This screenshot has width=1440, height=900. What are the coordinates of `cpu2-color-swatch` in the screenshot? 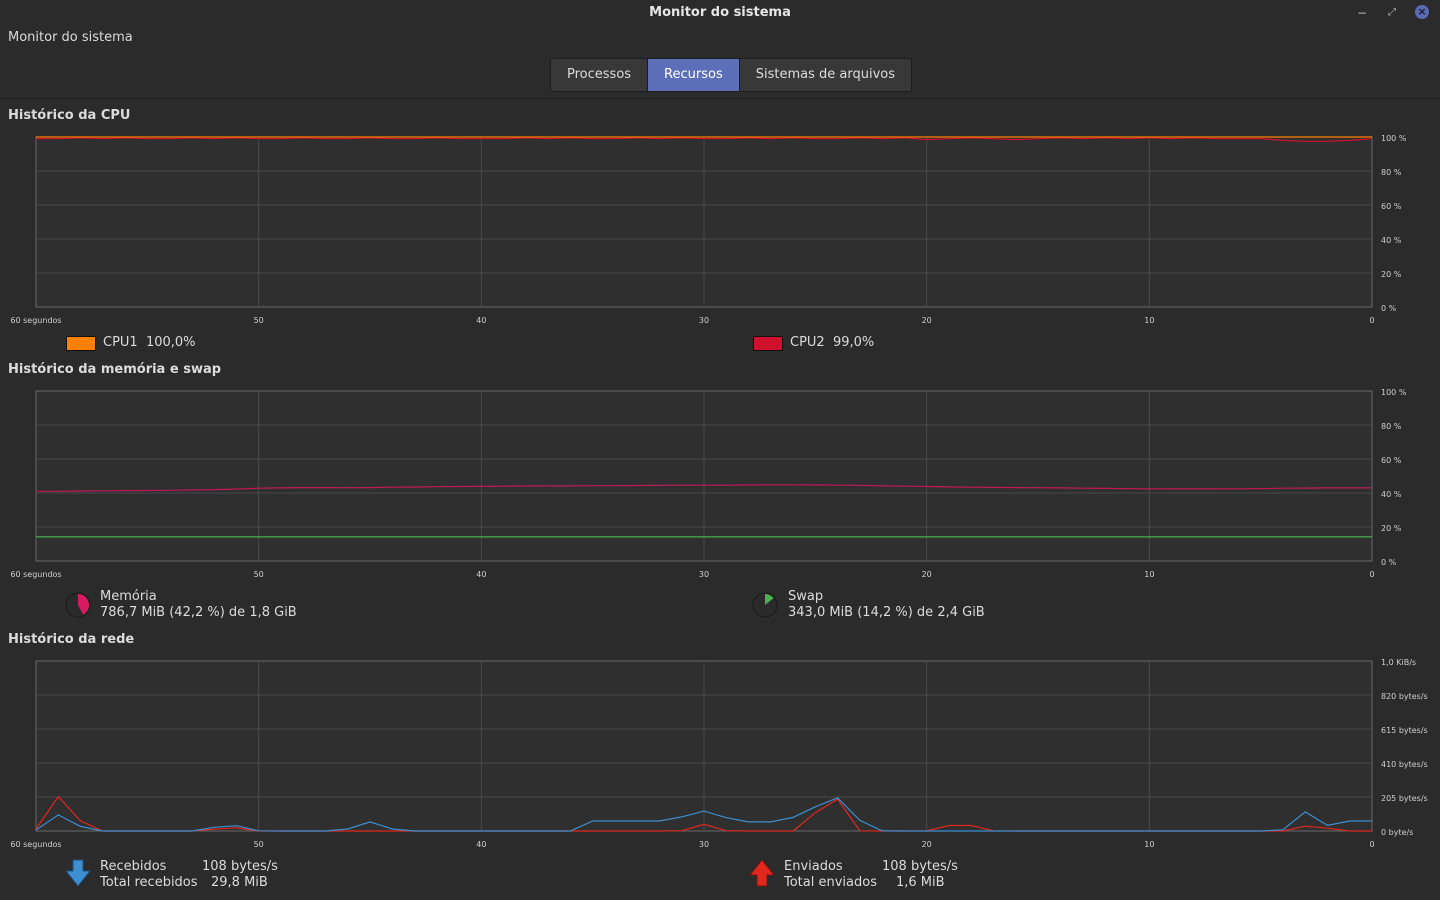 It's located at (768, 343).